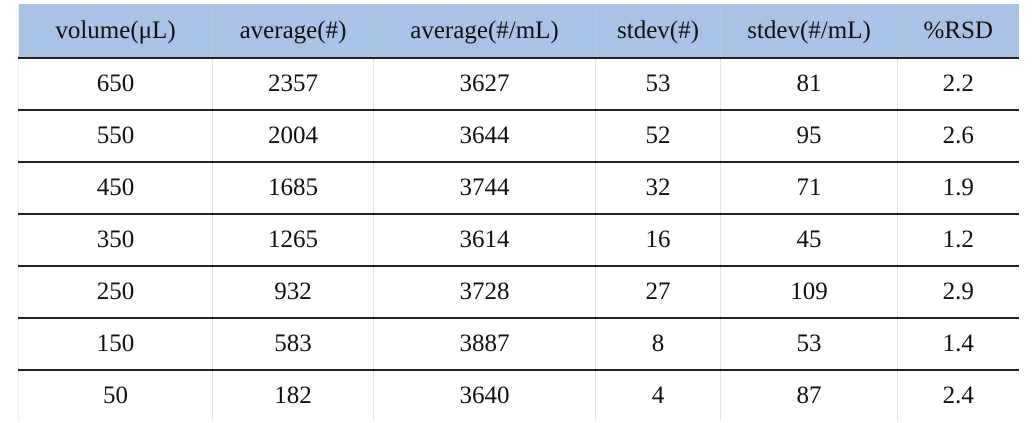  Describe the element at coordinates (293, 344) in the screenshot. I see `table-cell: 583` at that location.